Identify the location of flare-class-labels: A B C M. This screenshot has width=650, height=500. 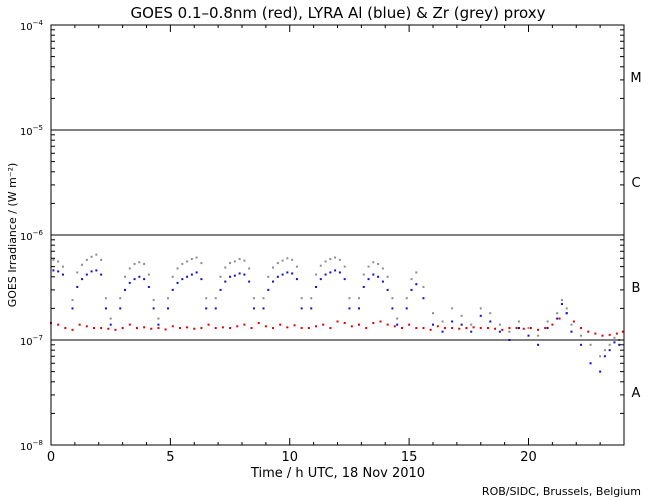
(635, 236).